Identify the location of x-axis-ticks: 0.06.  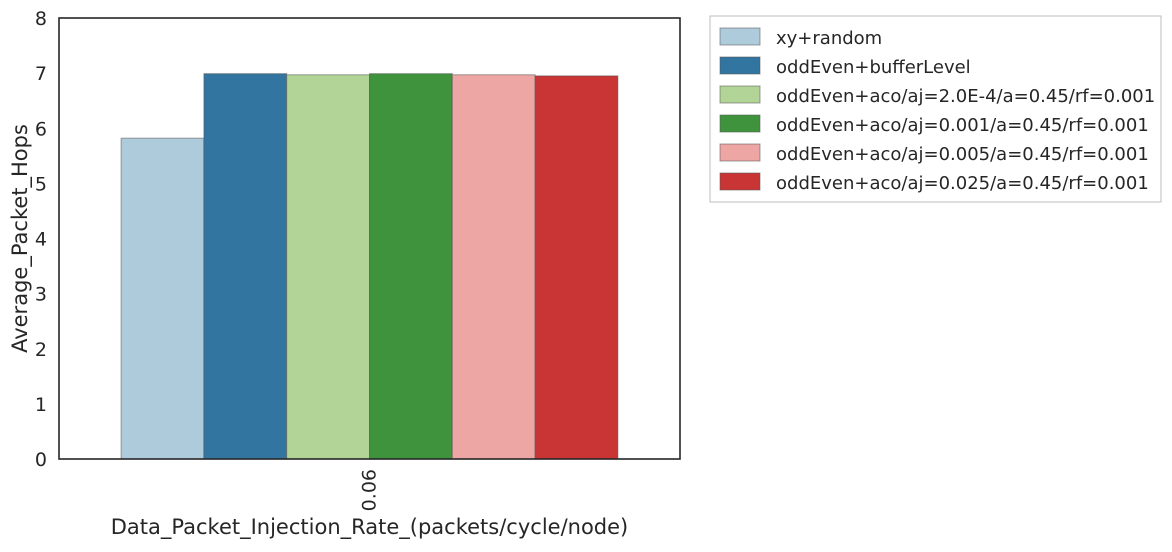
(370, 490).